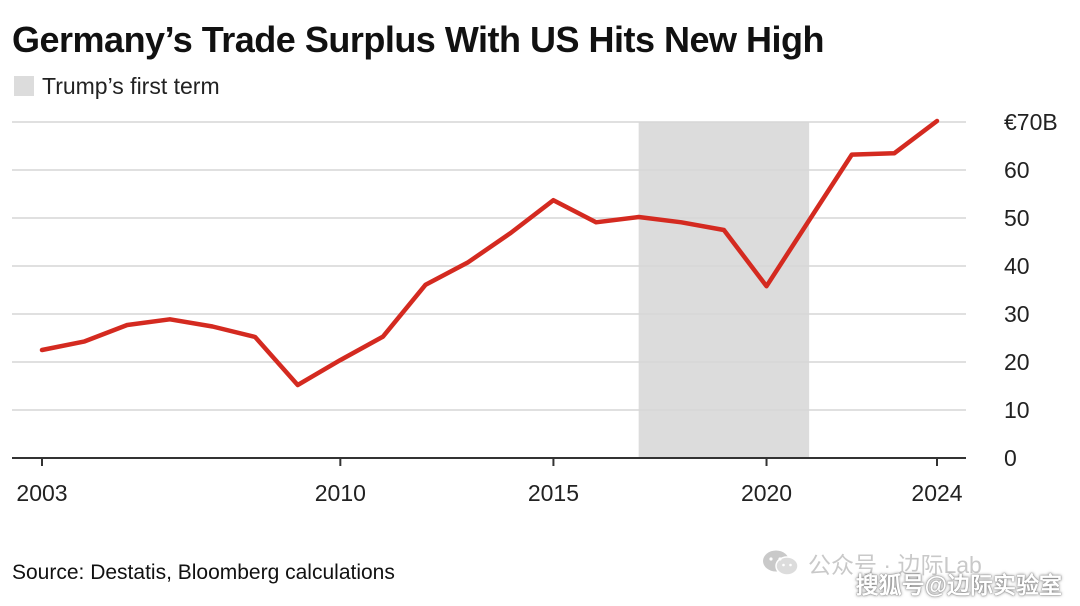 The image size is (1080, 606). Describe the element at coordinates (489, 493) in the screenshot. I see `x-axis-labels: 2003 2010 2015 2020 2024` at that location.